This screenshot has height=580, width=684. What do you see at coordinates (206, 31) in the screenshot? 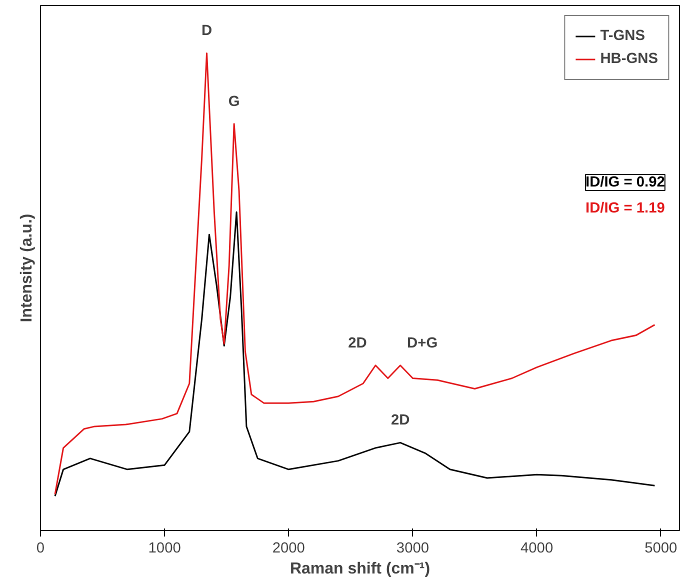
I see `annotation: D` at bounding box center [206, 31].